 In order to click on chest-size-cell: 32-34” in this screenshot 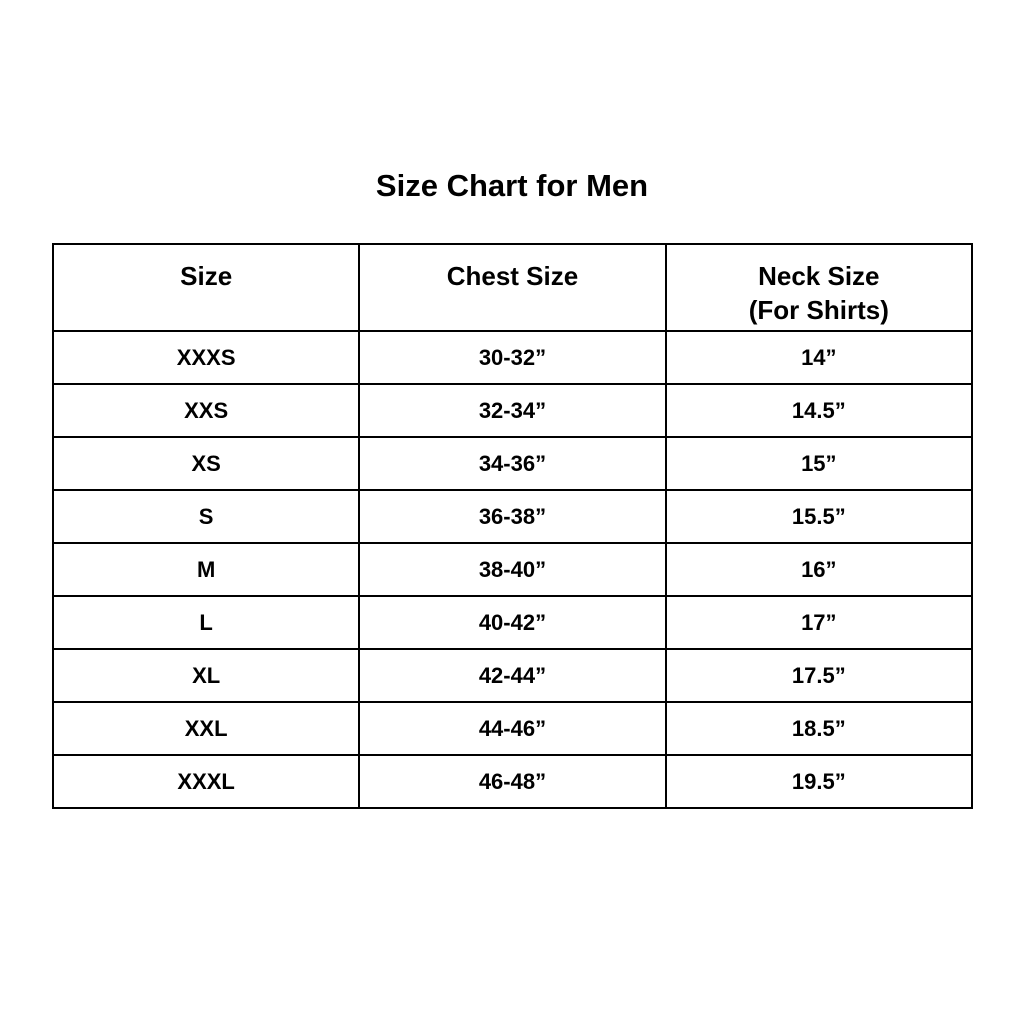, I will do `click(512, 410)`.